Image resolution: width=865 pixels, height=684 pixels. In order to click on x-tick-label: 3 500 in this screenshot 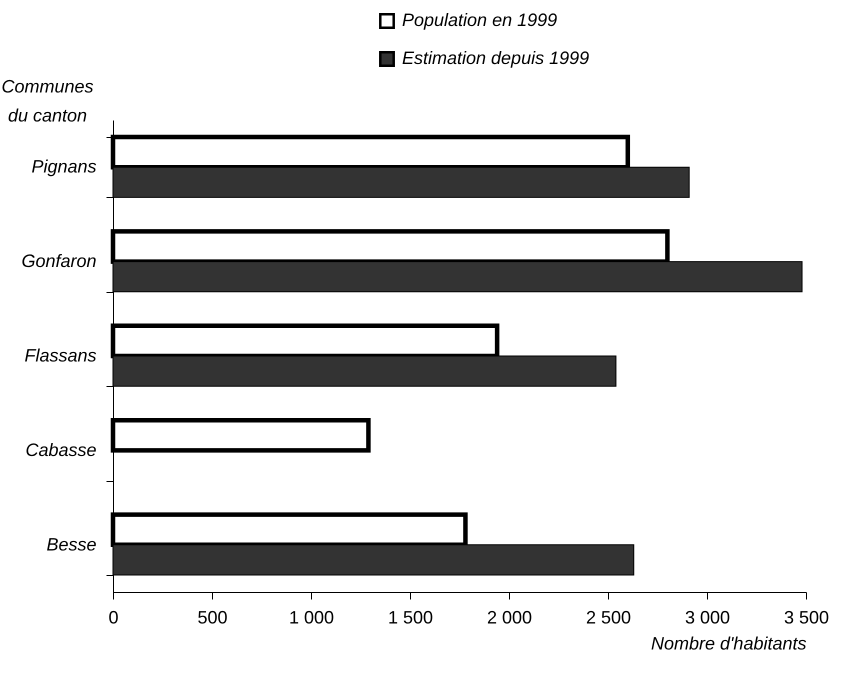, I will do `click(807, 618)`.